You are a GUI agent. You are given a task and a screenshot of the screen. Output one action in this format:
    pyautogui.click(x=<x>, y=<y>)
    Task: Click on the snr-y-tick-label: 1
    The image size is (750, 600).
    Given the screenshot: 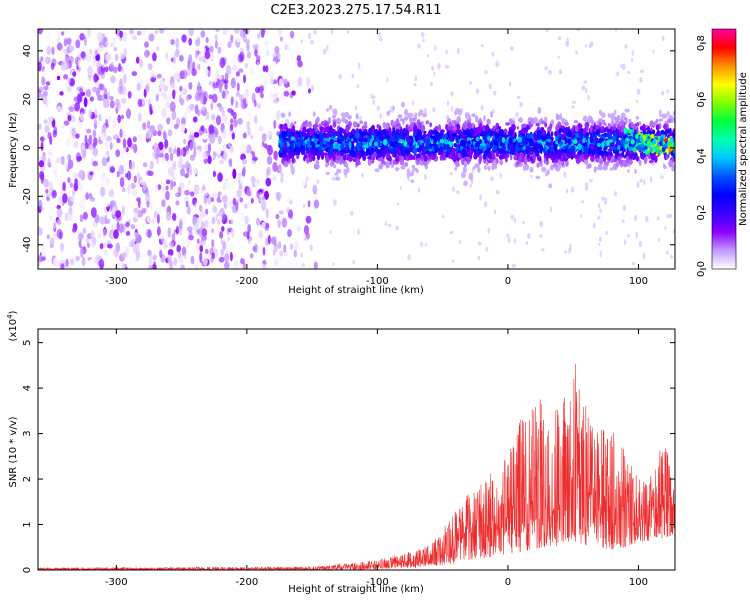 What is the action you would take?
    pyautogui.click(x=27, y=524)
    